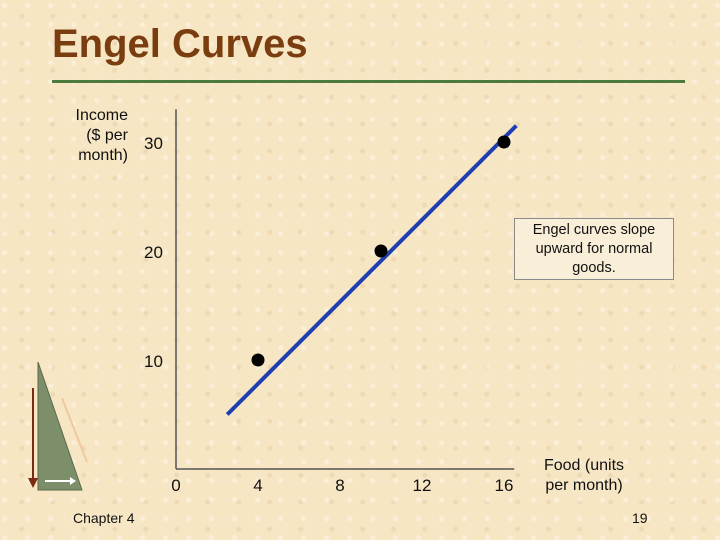 The image size is (720, 540). What do you see at coordinates (583, 485) in the screenshot?
I see `x-axis-title-line: per month)` at bounding box center [583, 485].